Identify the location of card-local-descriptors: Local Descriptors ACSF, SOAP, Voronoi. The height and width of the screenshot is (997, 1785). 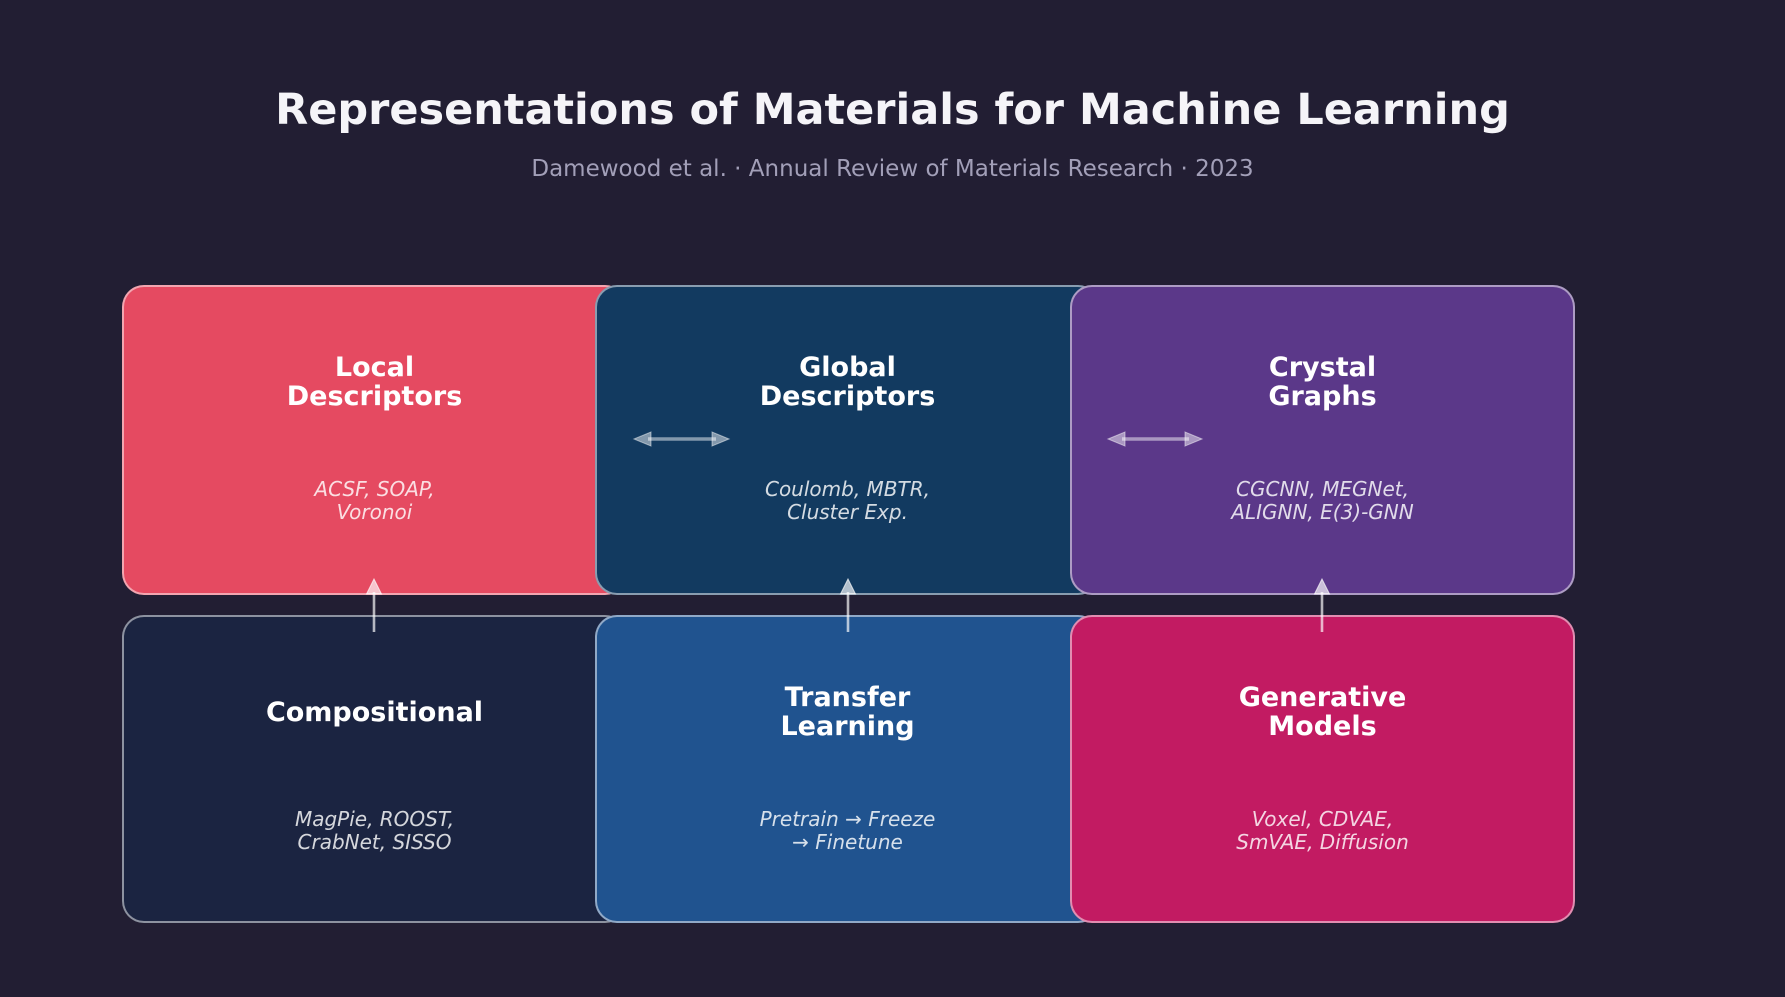
(374, 440).